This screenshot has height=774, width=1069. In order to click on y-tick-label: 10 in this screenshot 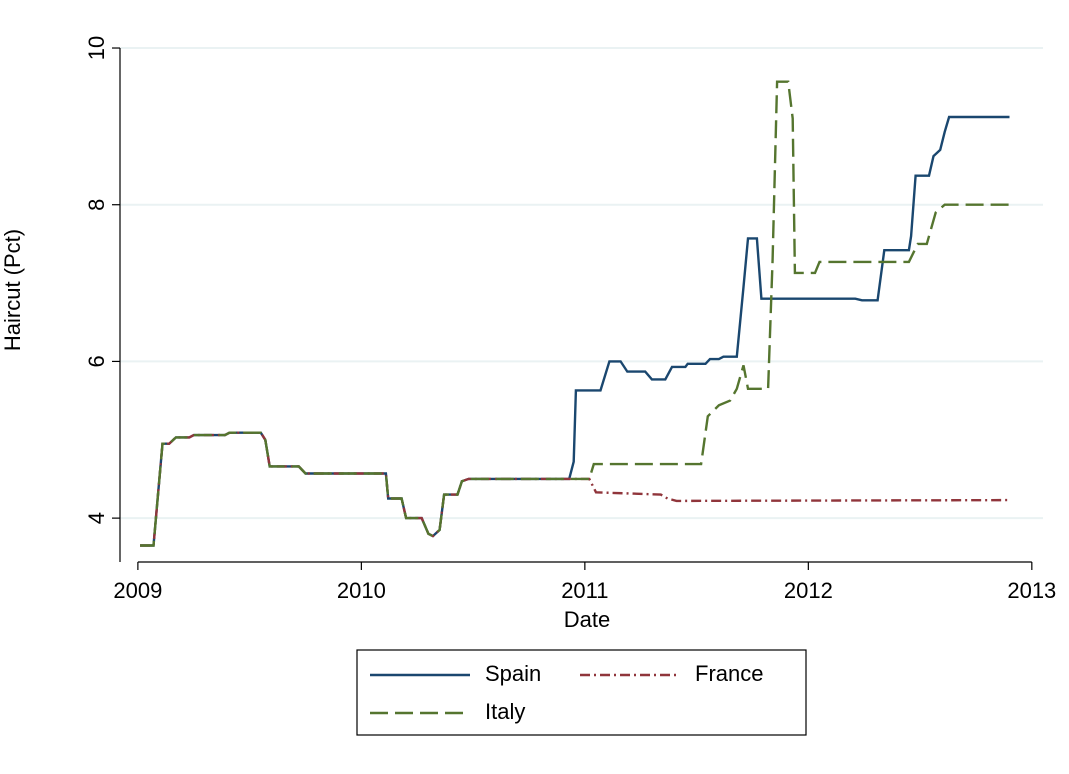, I will do `click(96, 48)`.